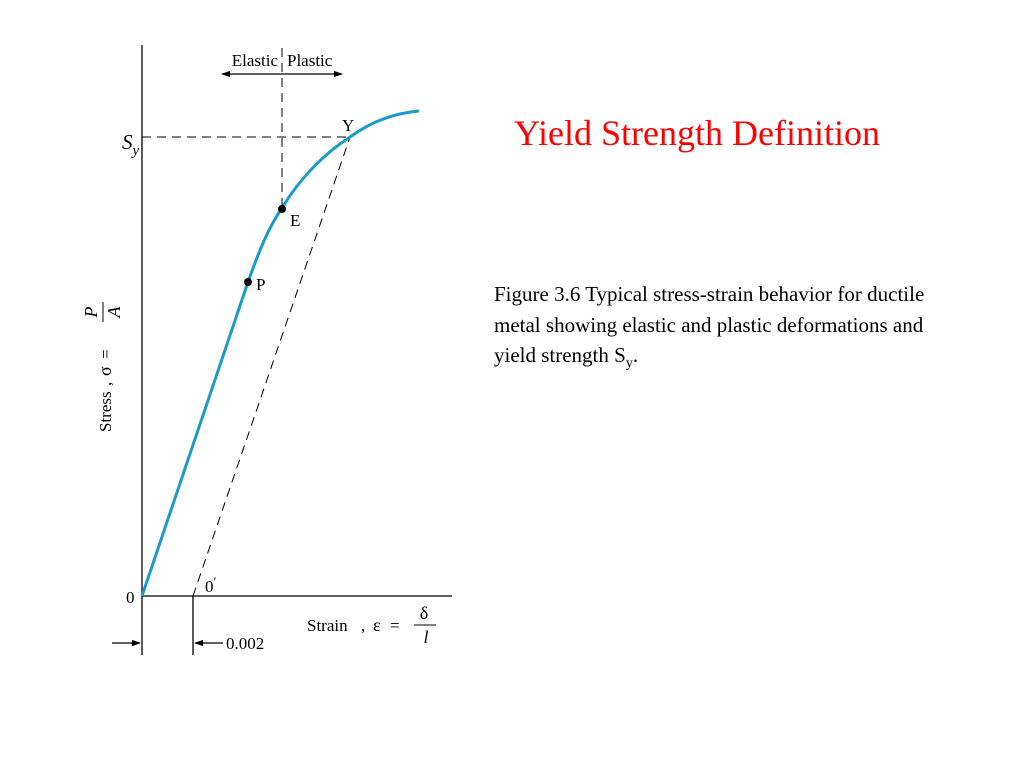 This screenshot has height=768, width=1024. I want to click on x-axis-comma: ,, so click(363, 625).